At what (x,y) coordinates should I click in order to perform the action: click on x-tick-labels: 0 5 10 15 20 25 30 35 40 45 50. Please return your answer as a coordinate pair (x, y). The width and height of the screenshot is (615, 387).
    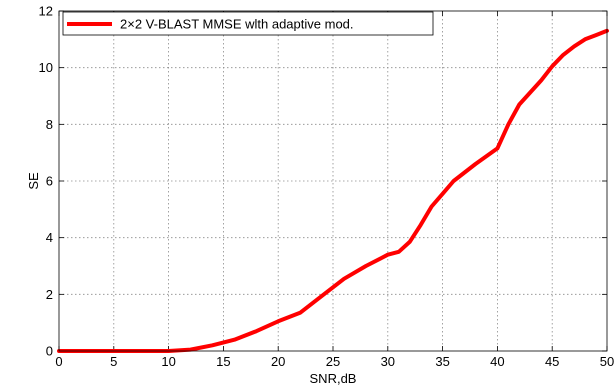
    Looking at the image, I should click on (334, 361).